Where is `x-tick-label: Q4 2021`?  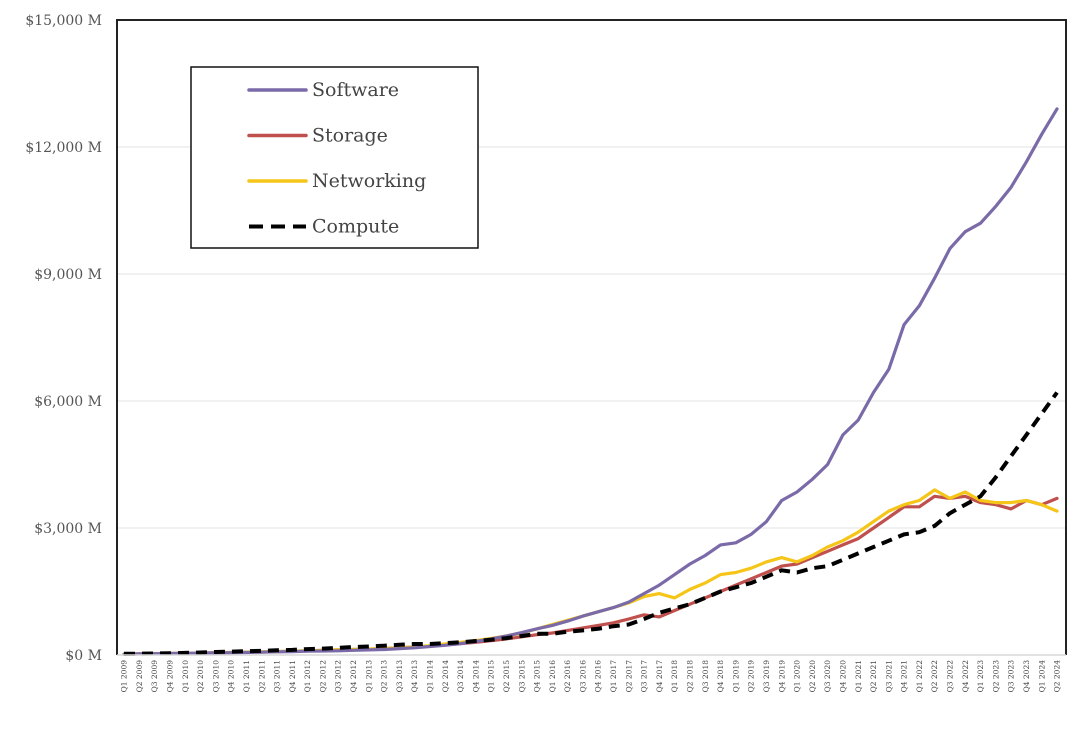 x-tick-label: Q4 2021 is located at coordinates (904, 676).